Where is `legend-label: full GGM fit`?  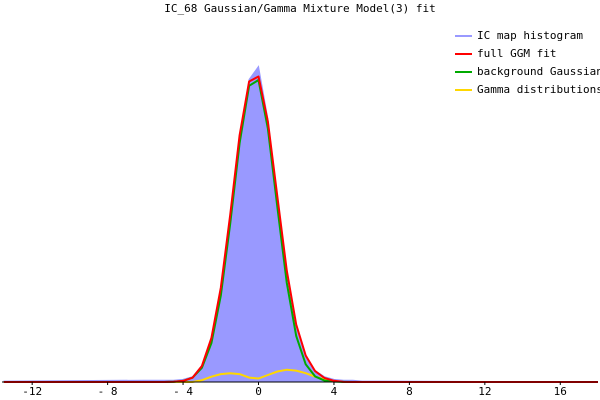
legend-label: full GGM fit is located at coordinates (516, 53).